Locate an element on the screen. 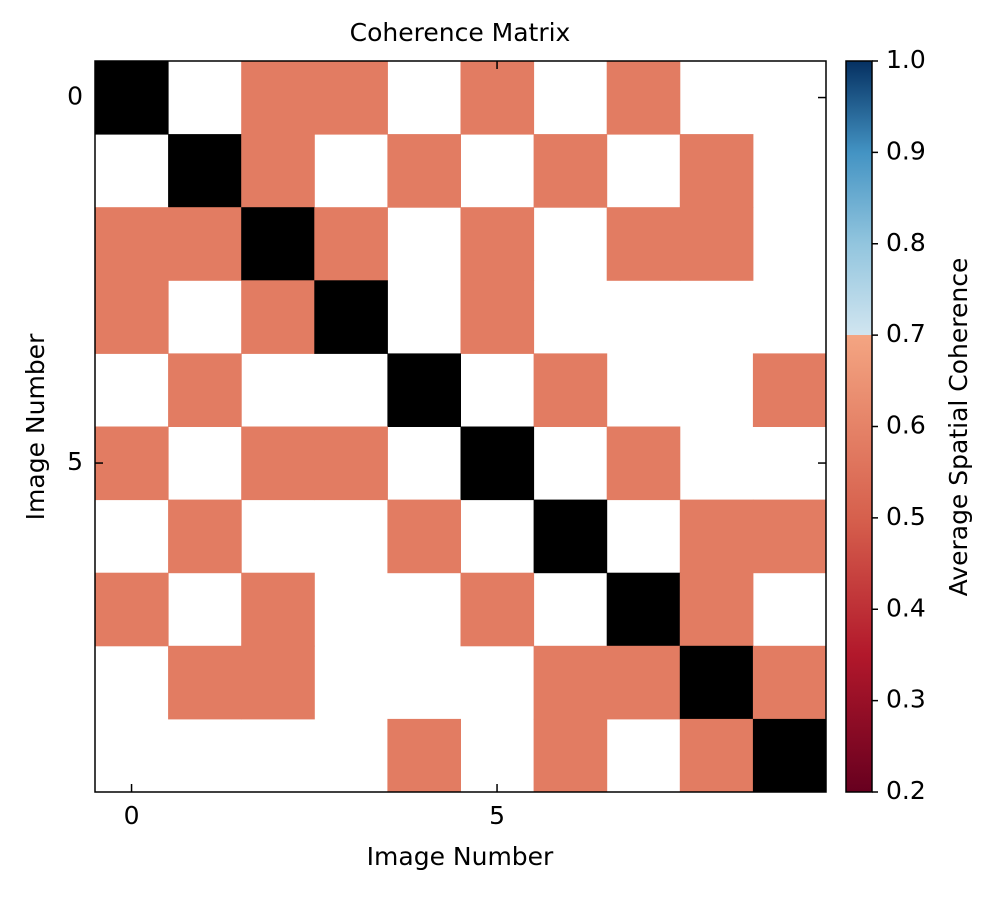 Image resolution: width=997 pixels, height=899 pixels. colorbar is located at coordinates (859, 426).